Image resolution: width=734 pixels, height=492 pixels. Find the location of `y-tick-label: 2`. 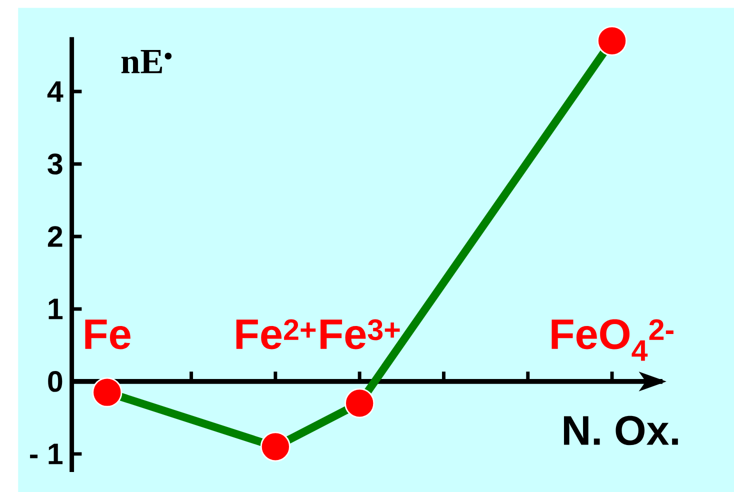

y-tick-label: 2 is located at coordinates (55, 236).